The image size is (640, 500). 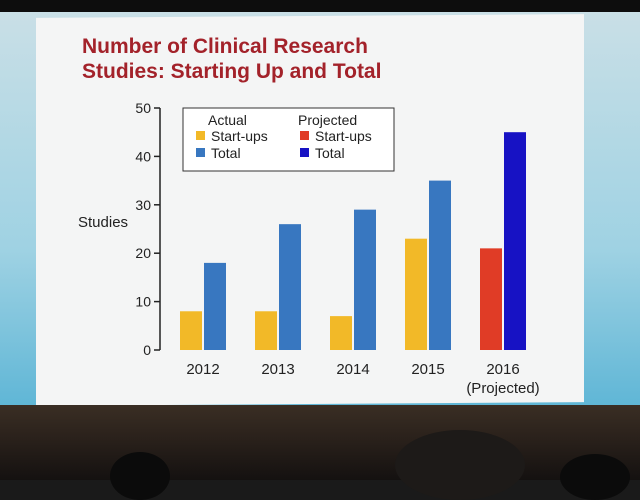 What do you see at coordinates (191, 330) in the screenshot?
I see `bar-2012-actual-startups` at bounding box center [191, 330].